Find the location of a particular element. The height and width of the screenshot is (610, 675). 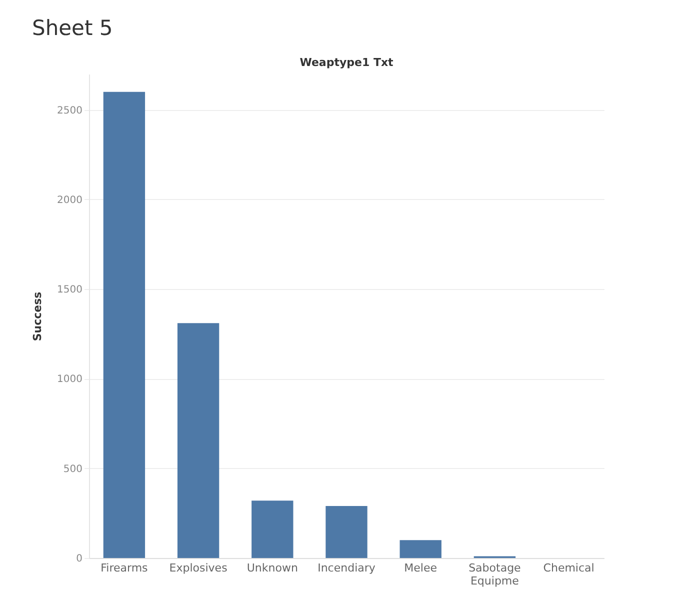

y-tick-label: 2500 is located at coordinates (69, 110).